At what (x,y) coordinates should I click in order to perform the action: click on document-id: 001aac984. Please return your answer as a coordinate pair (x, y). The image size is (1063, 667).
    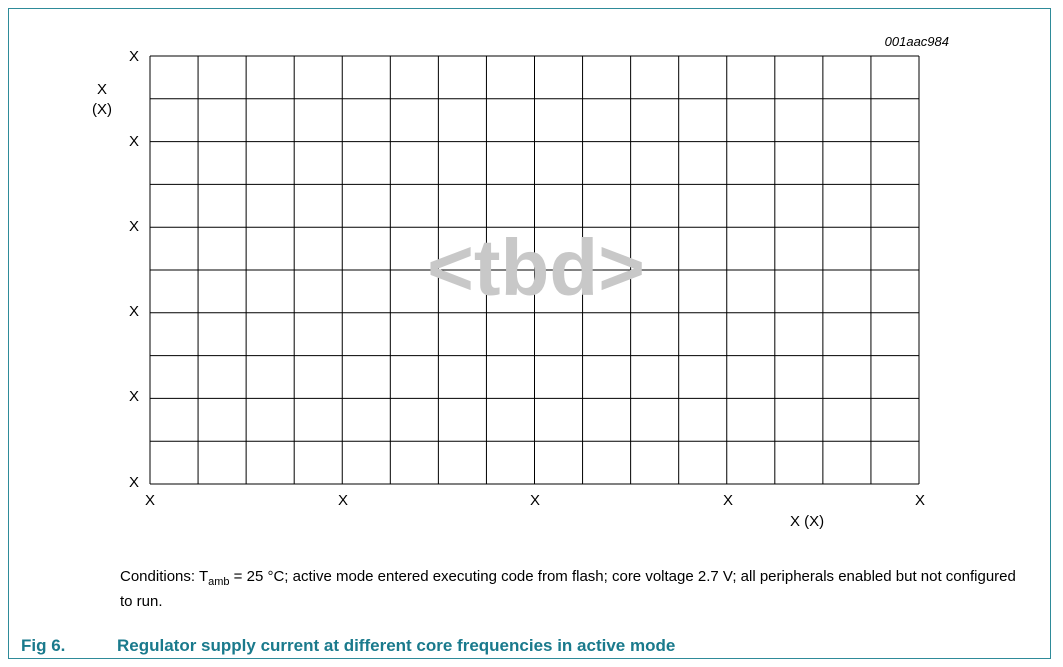
    Looking at the image, I should click on (916, 41).